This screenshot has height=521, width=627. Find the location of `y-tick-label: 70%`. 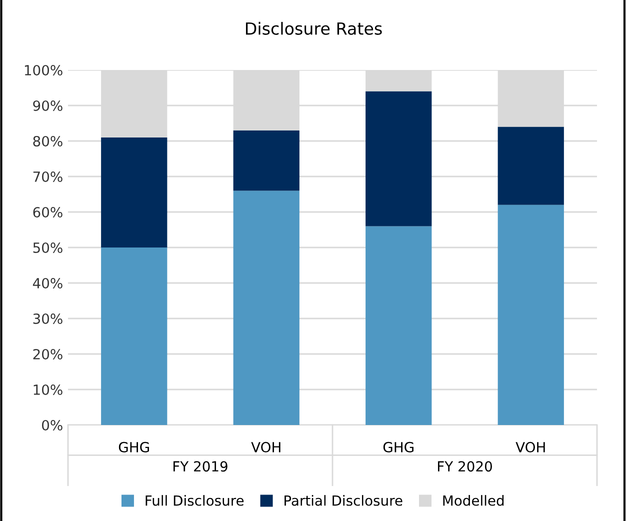

y-tick-label: 70% is located at coordinates (47, 176).